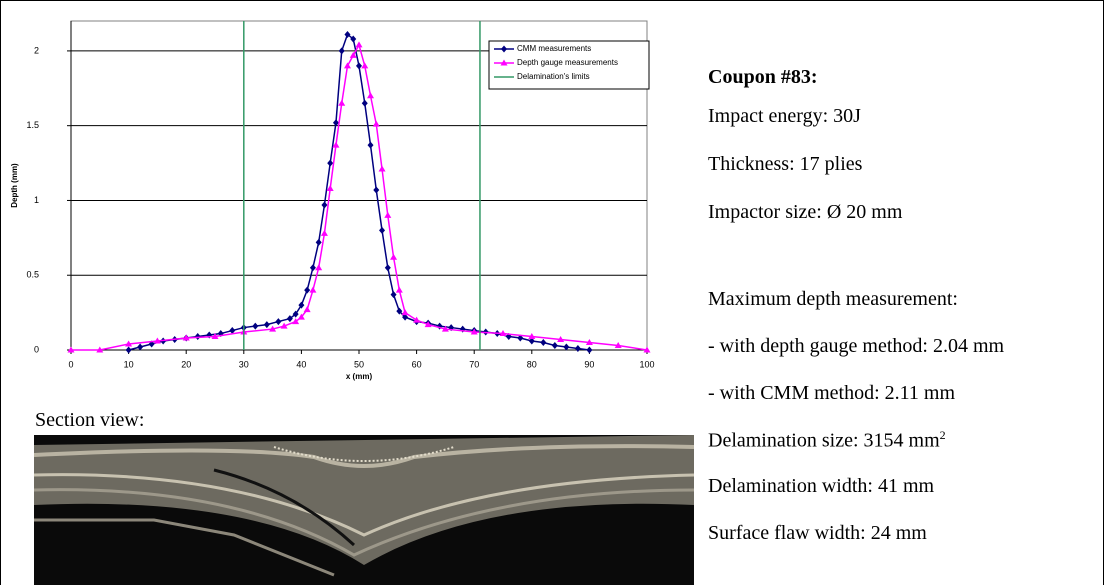  I want to click on superscript: 2, so click(942, 435).